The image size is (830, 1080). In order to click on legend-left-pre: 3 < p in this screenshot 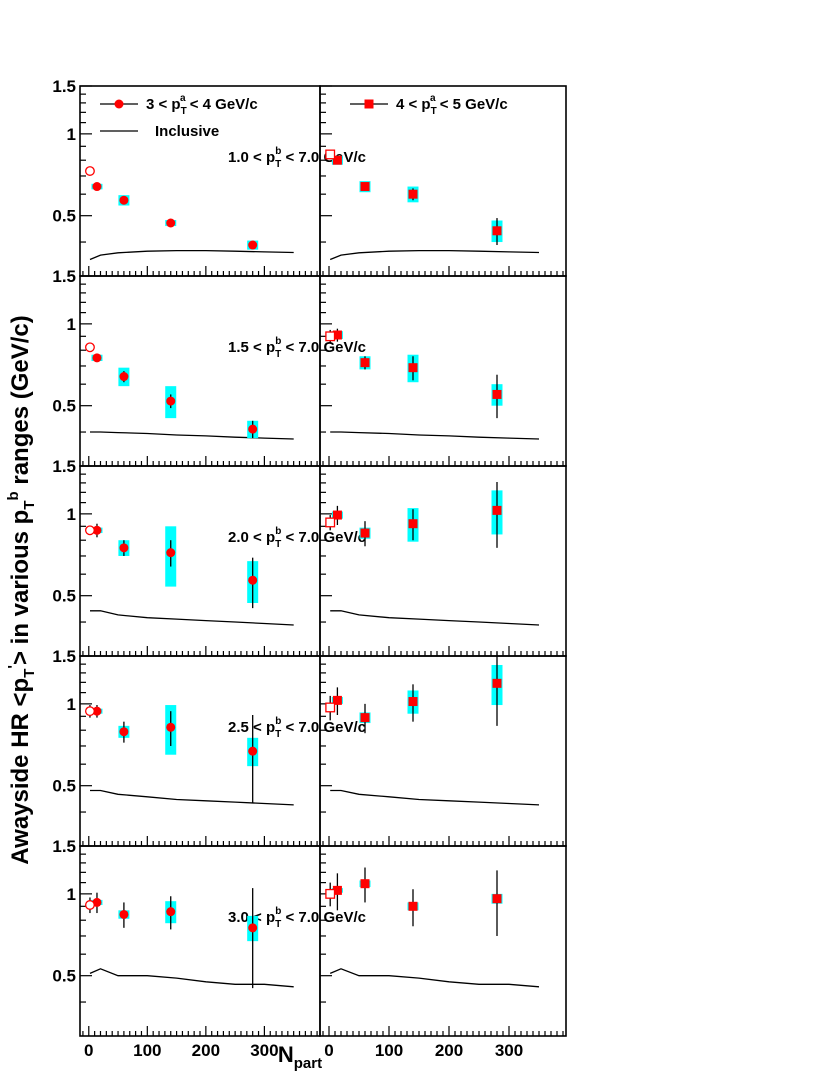, I will do `click(163, 104)`.